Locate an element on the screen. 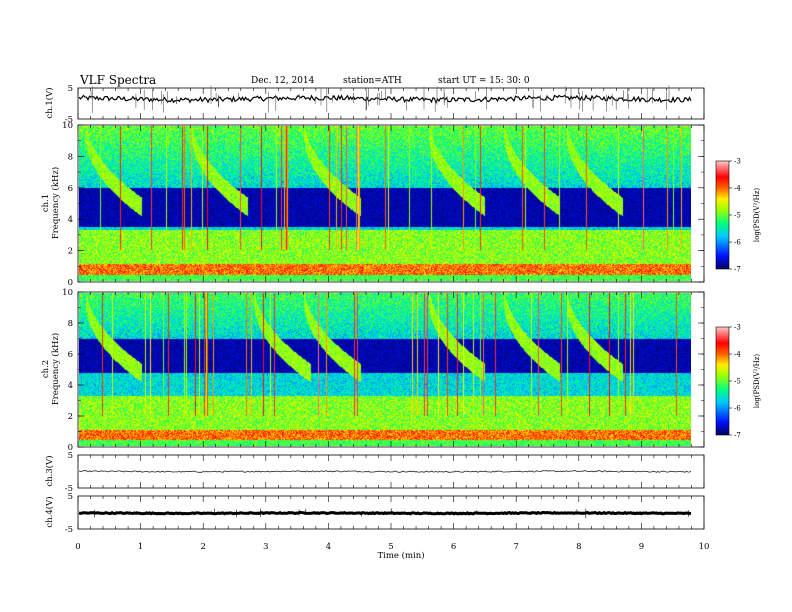 Image resolution: width=792 pixels, height=612 pixels. ch1-waveform-ylabel: ch.1(V) is located at coordinates (49, 102).